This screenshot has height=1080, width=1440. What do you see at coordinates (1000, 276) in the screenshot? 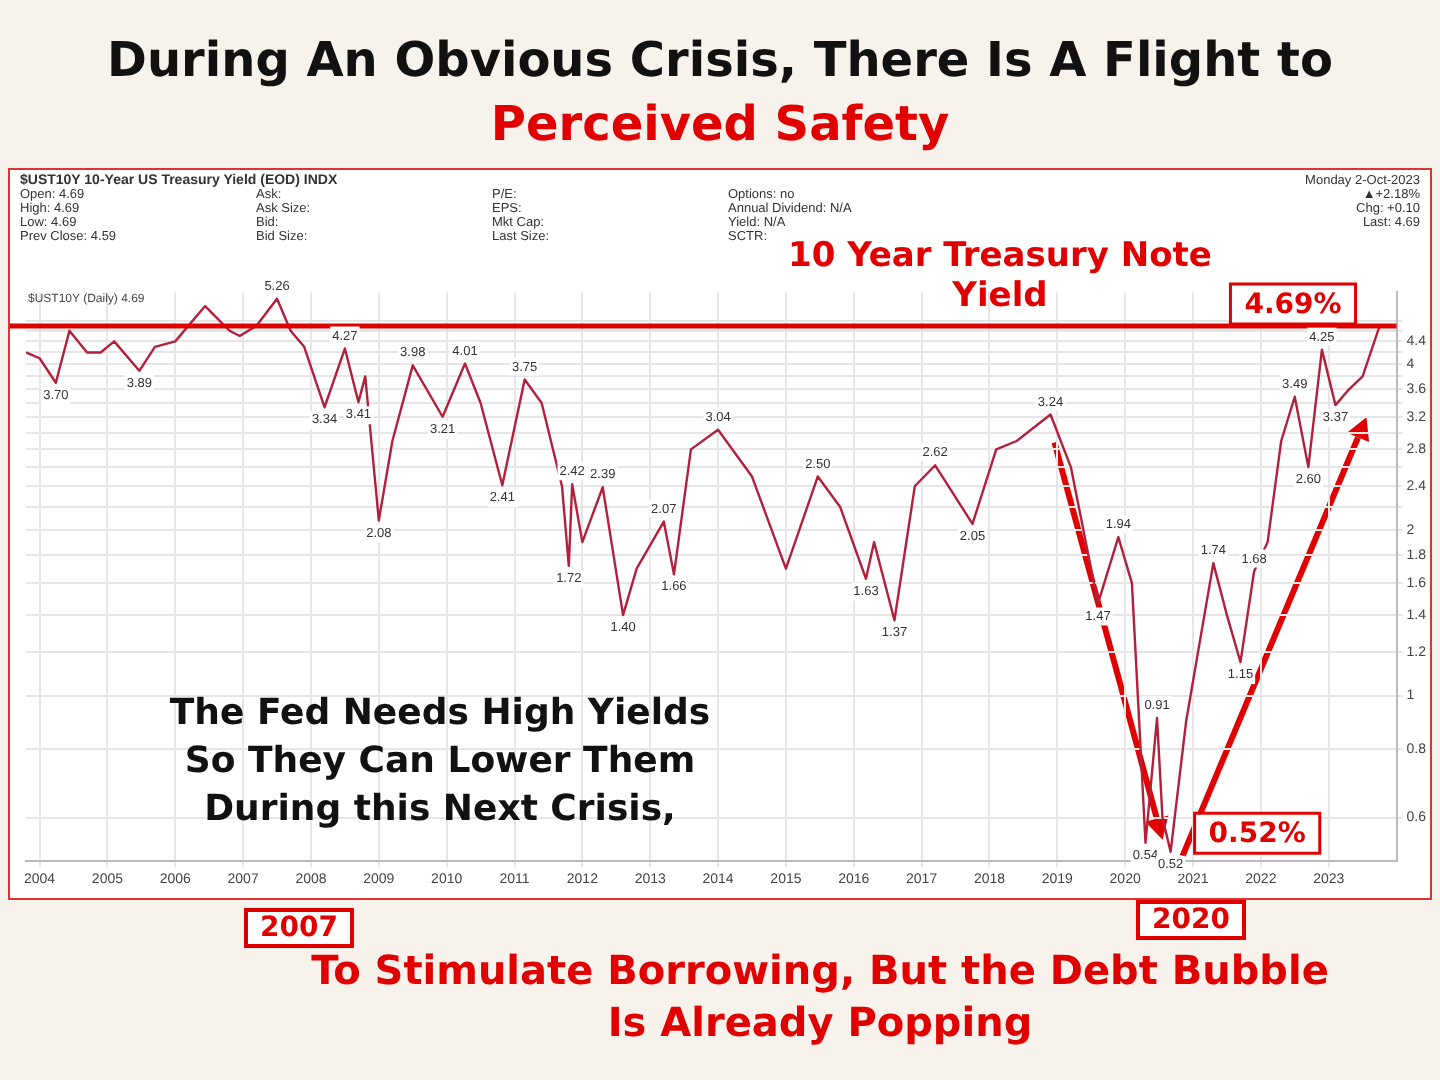
I see `annotation: 10 Year Treasury Note Yield` at bounding box center [1000, 276].